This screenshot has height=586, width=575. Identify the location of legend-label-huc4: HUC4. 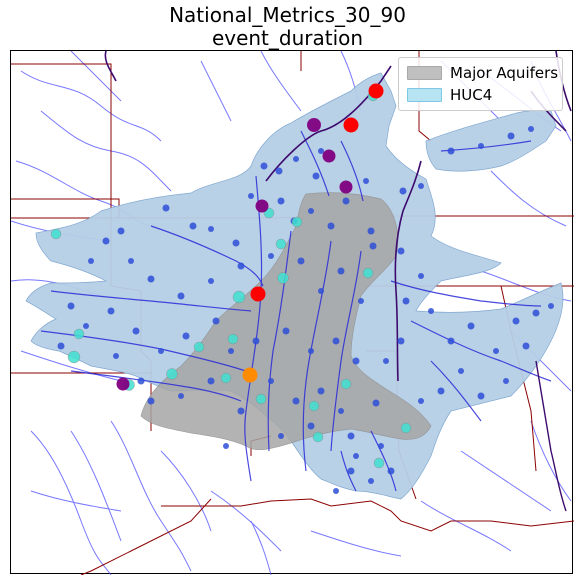
(471, 95).